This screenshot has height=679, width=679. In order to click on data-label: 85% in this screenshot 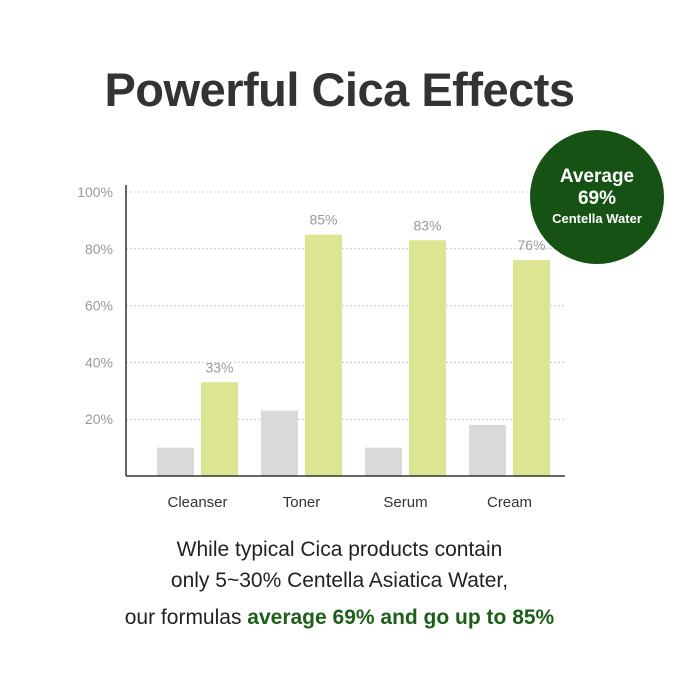, I will do `click(323, 220)`.